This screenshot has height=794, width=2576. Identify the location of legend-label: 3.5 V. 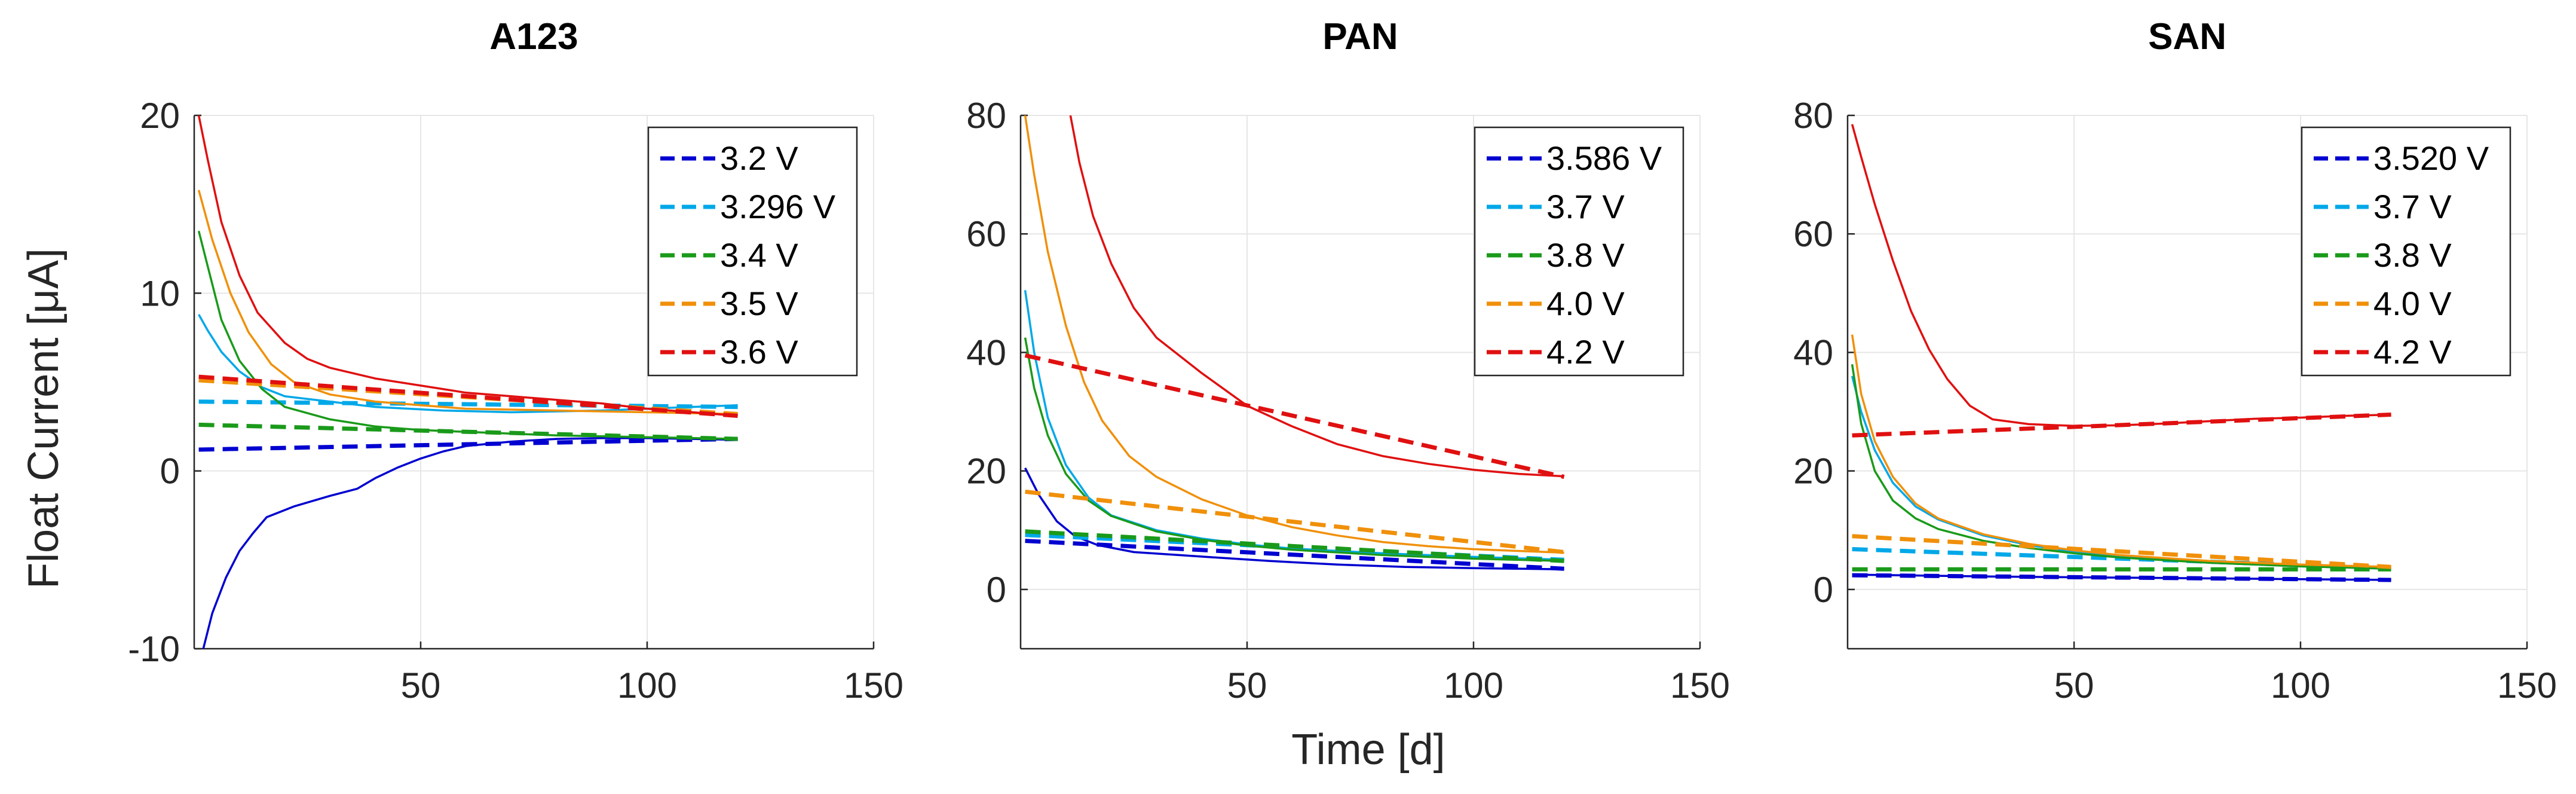
(759, 303).